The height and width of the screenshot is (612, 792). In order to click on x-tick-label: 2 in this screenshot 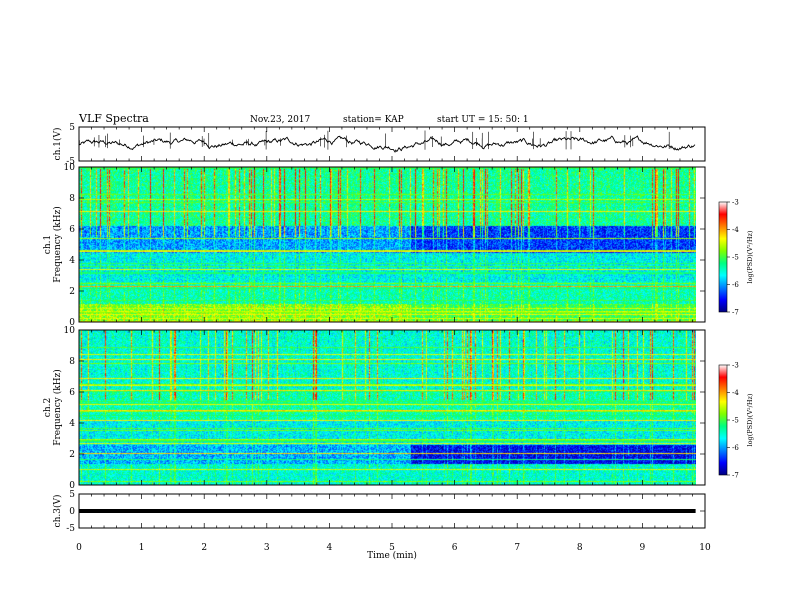, I will do `click(204, 548)`.